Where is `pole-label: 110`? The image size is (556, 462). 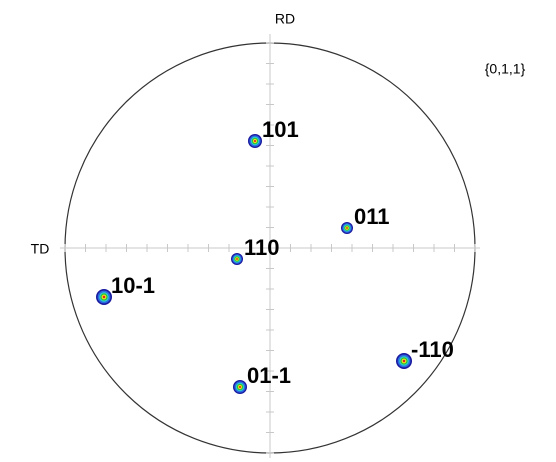
pole-label: 110 is located at coordinates (262, 247).